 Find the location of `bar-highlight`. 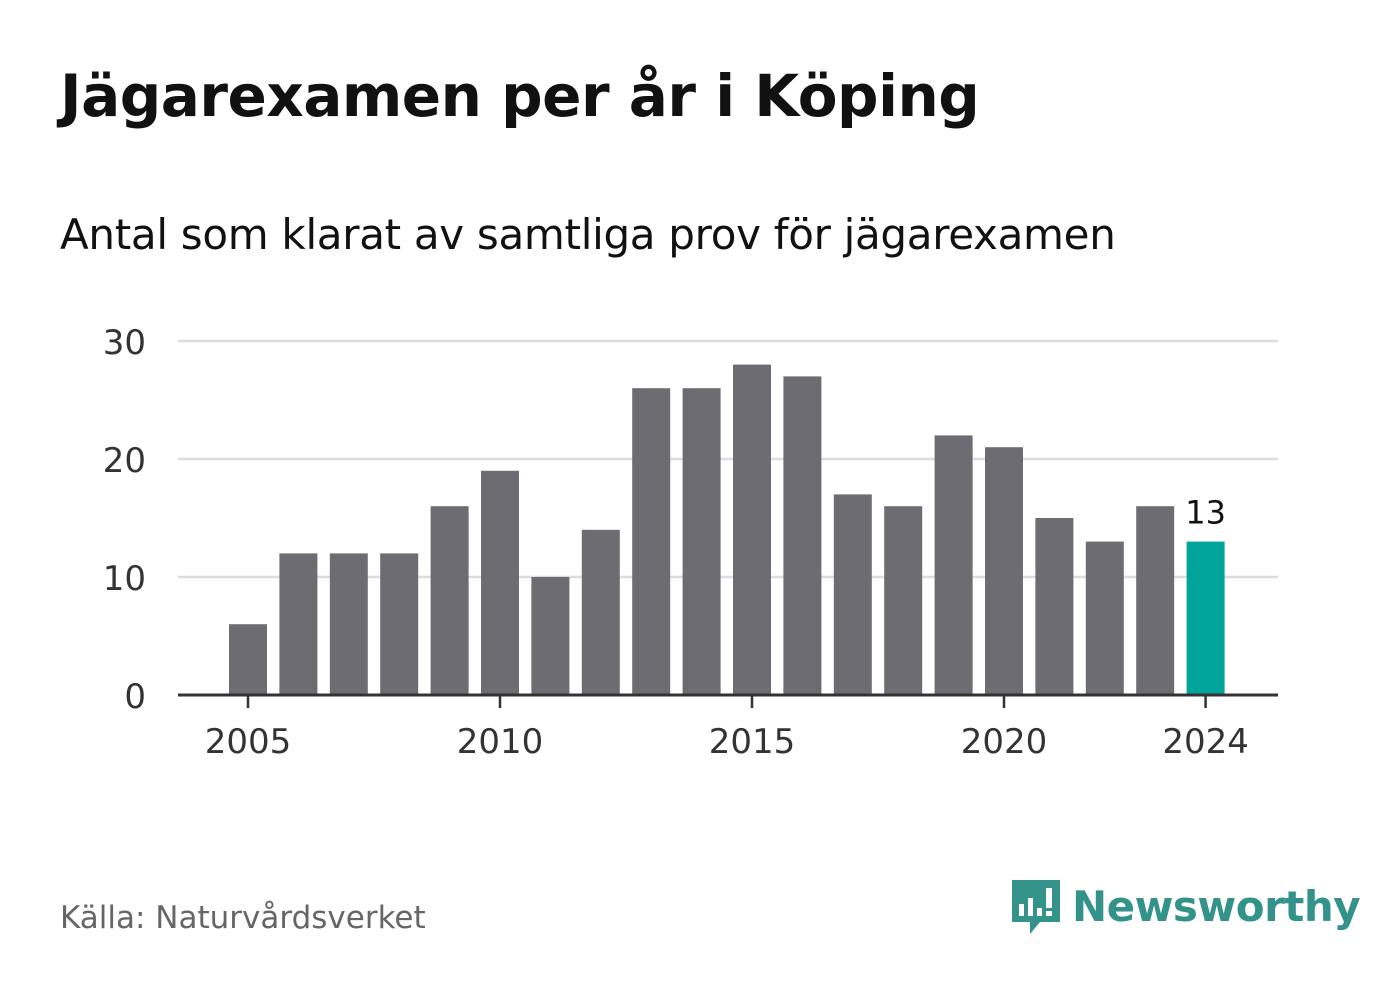

bar-highlight is located at coordinates (1205, 618).